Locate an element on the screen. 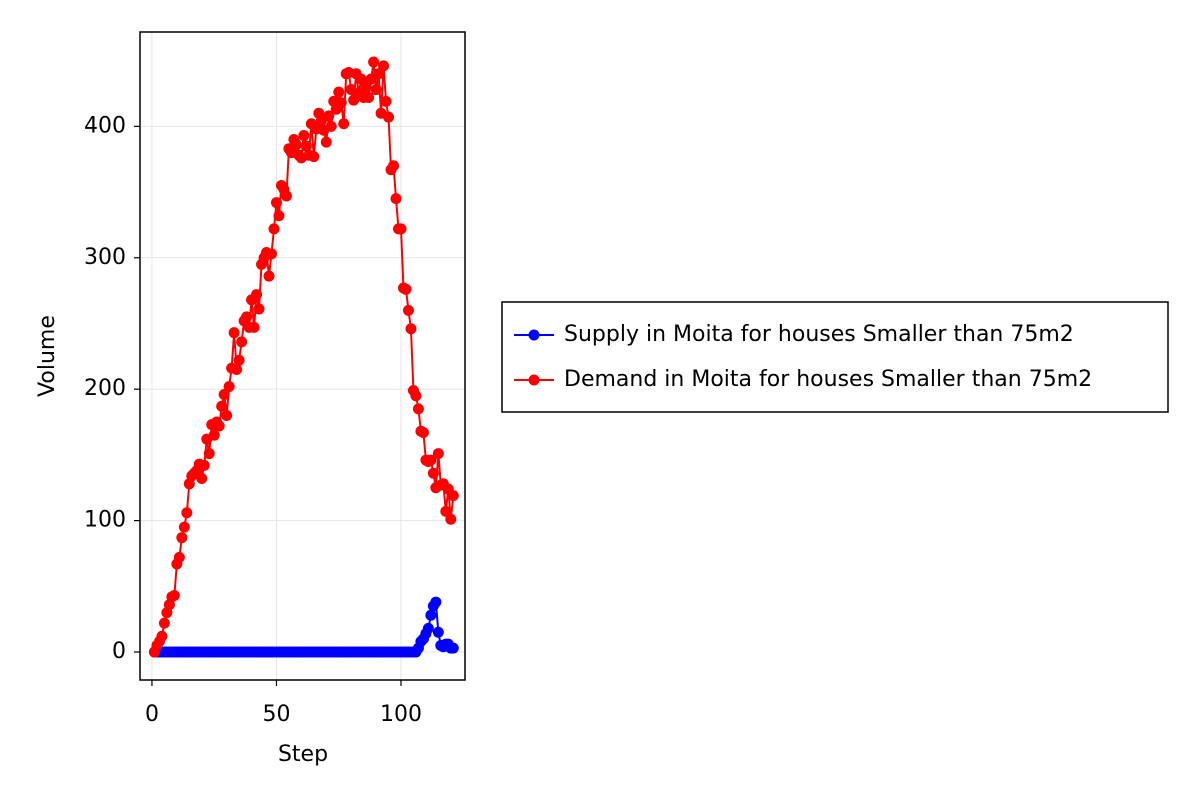 This screenshot has width=1200, height=804. y-tick-label: 400 is located at coordinates (105, 125).